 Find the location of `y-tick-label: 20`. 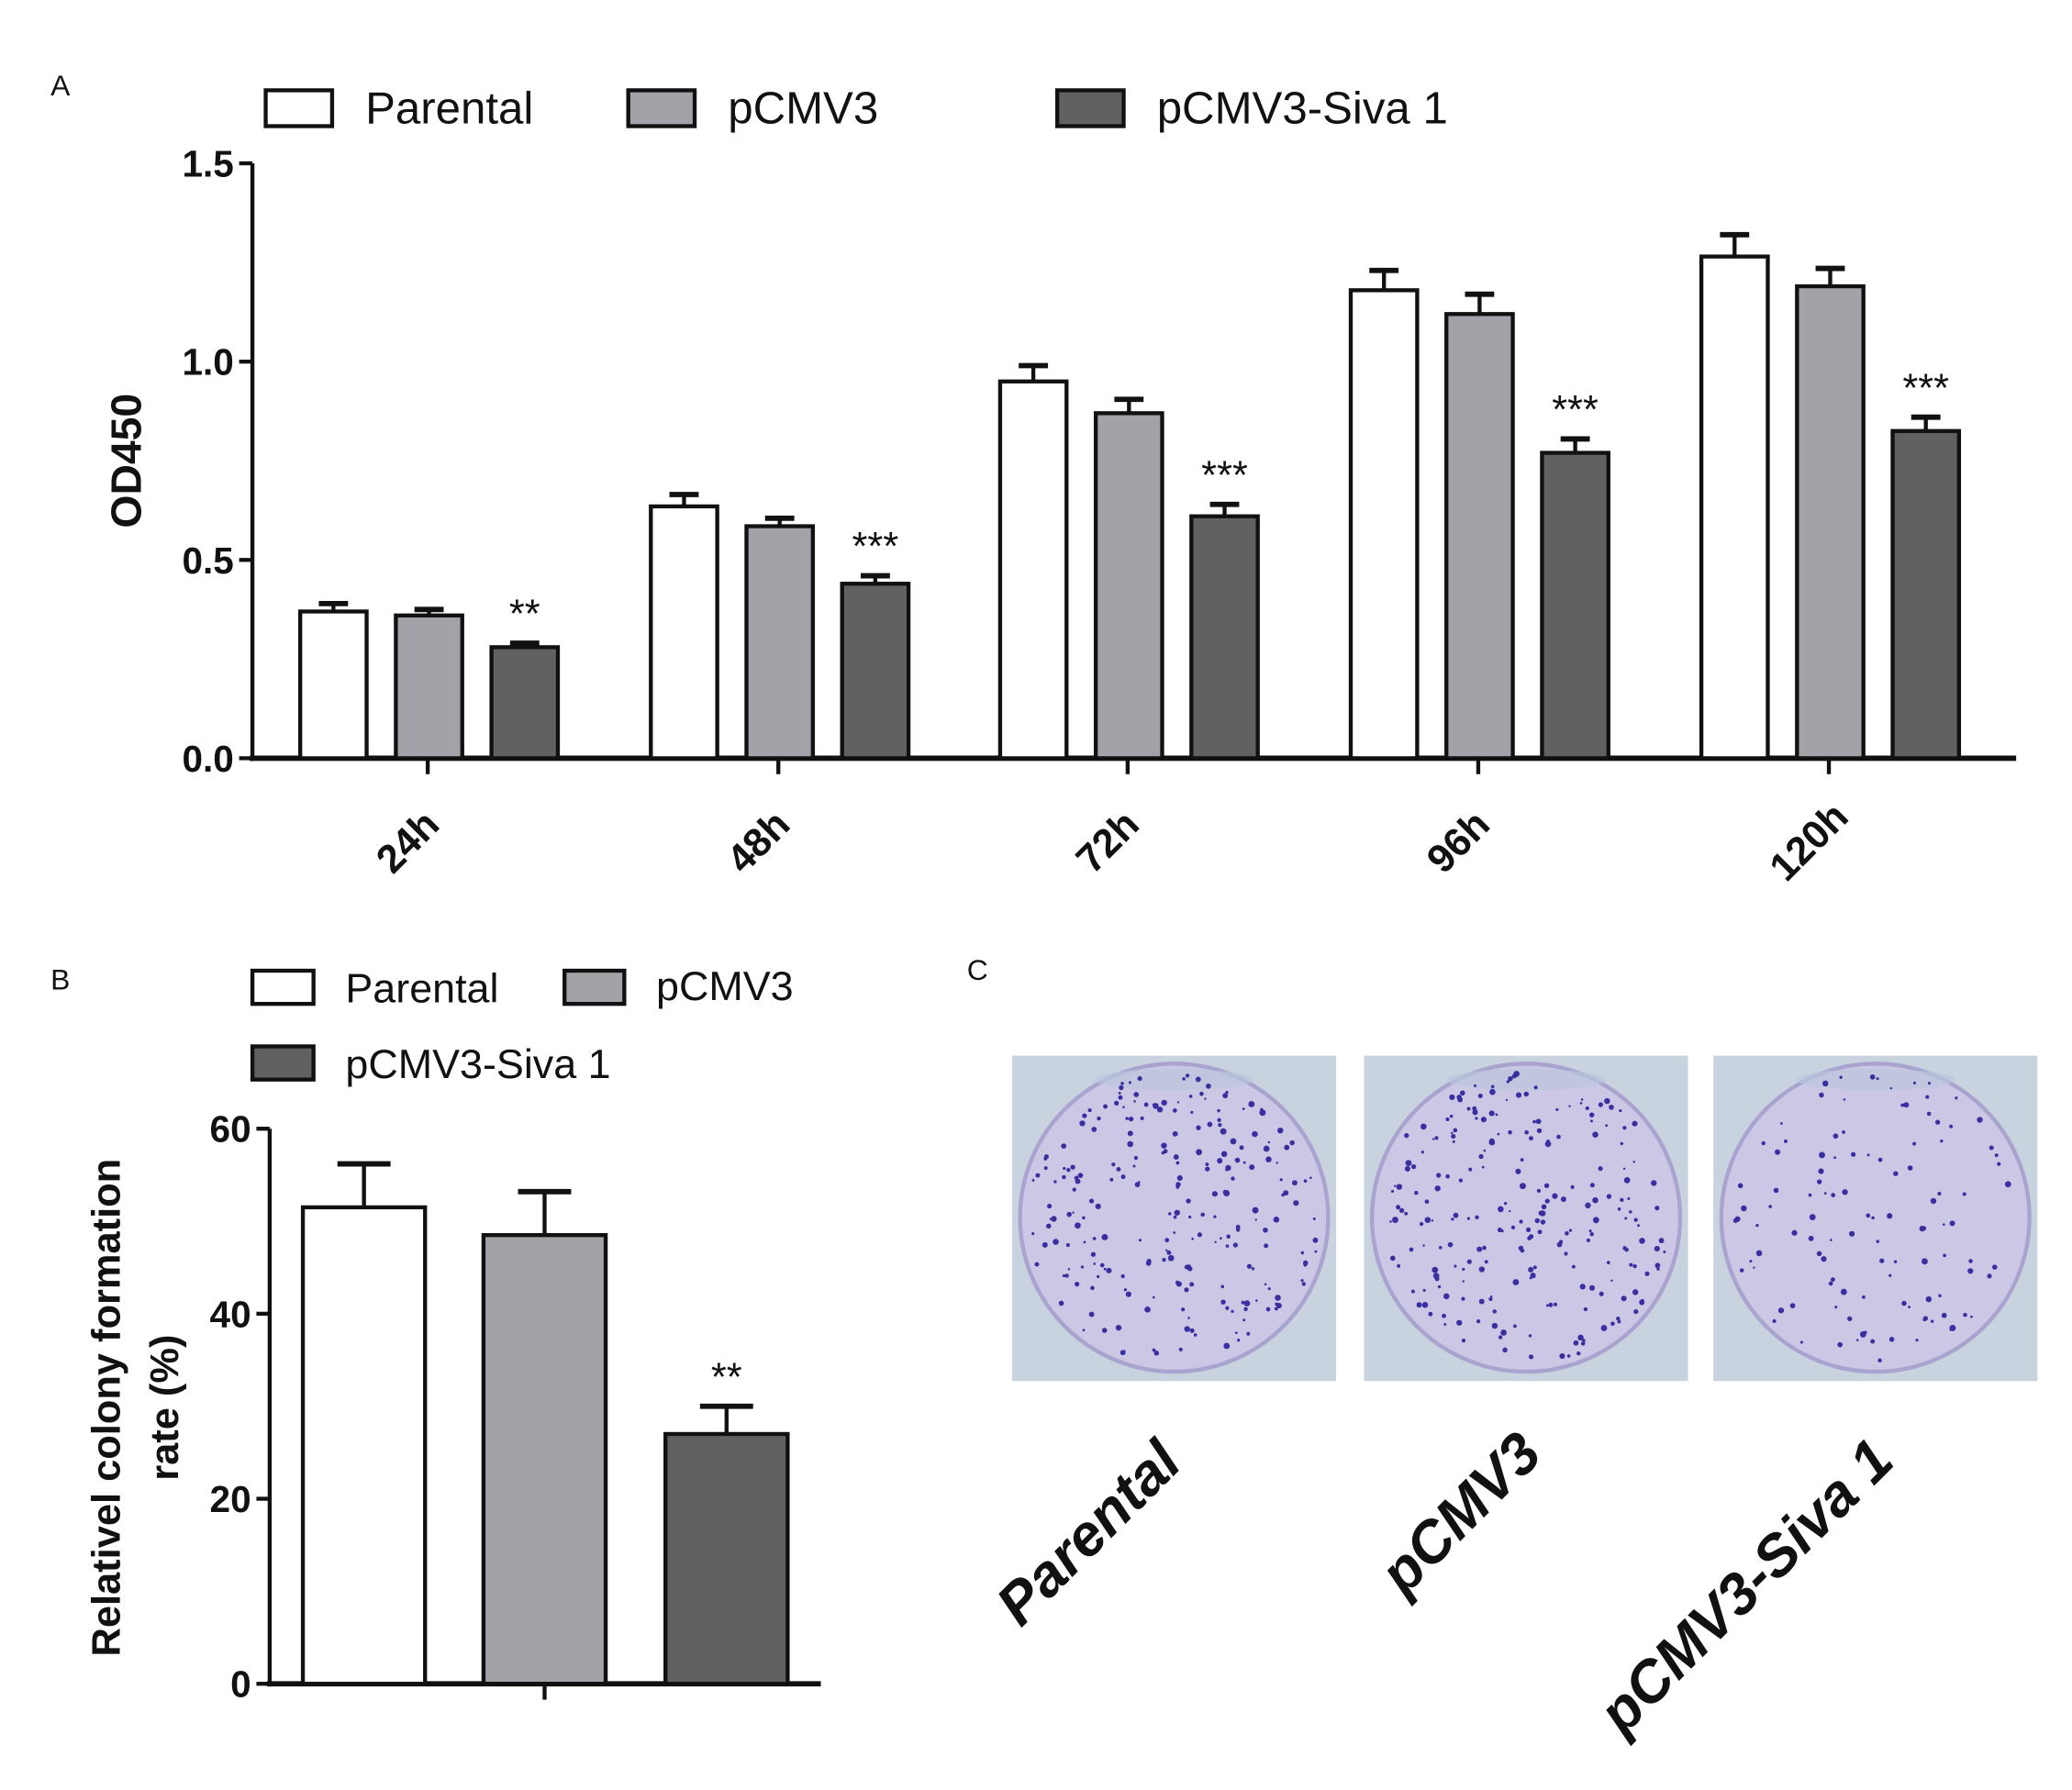

y-tick-label: 20 is located at coordinates (230, 1499).